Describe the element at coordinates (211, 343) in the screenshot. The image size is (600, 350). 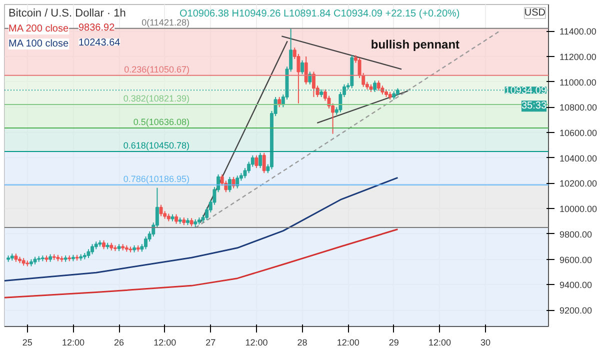
I see `x-tick-label: 27` at that location.